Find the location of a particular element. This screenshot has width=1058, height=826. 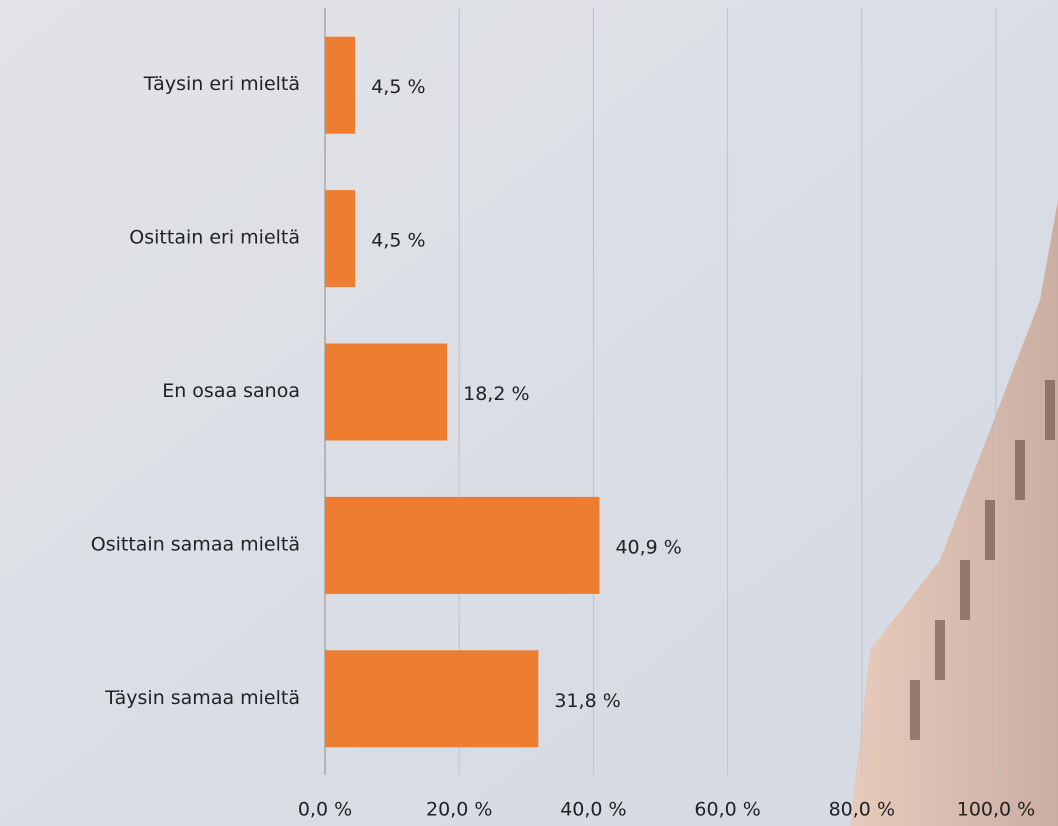

y-tick-label: Täysin eri mieltä is located at coordinates (221, 84).